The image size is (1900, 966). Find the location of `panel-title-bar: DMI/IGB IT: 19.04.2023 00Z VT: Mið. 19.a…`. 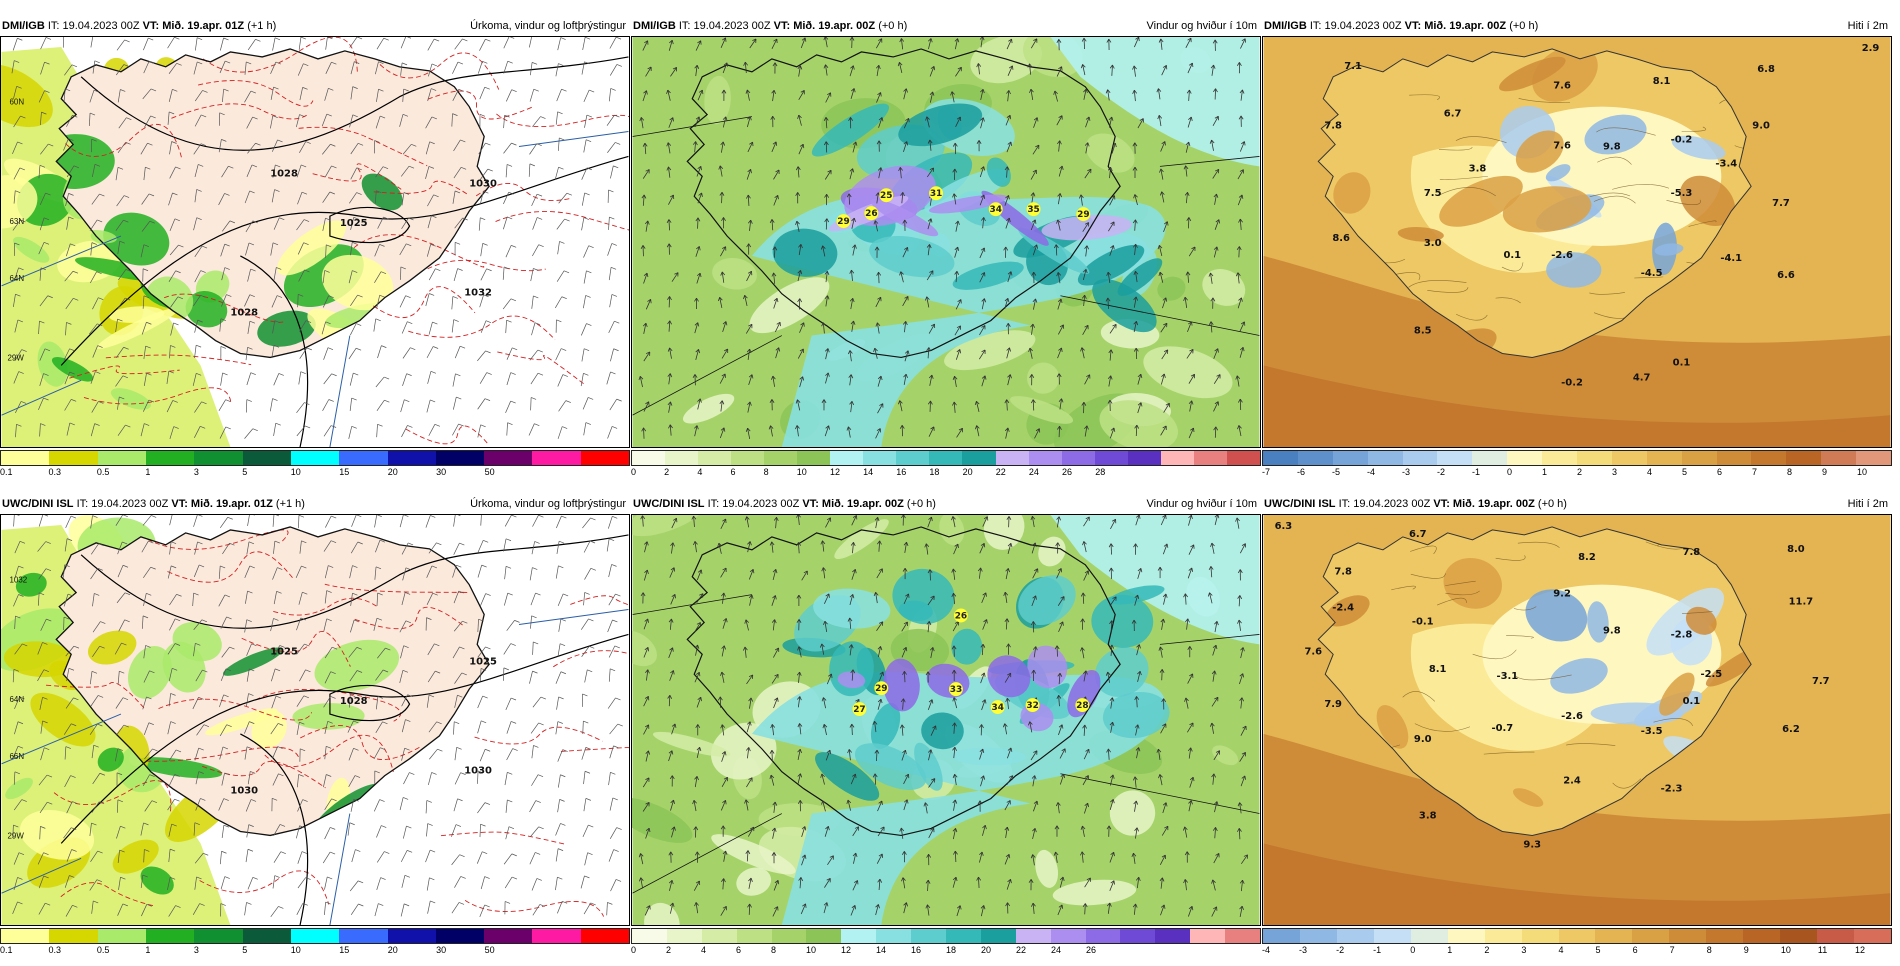

panel-title-bar: DMI/IGB IT: 19.04.2023 00Z VT: Mið. 19.a… is located at coordinates (315, 26).